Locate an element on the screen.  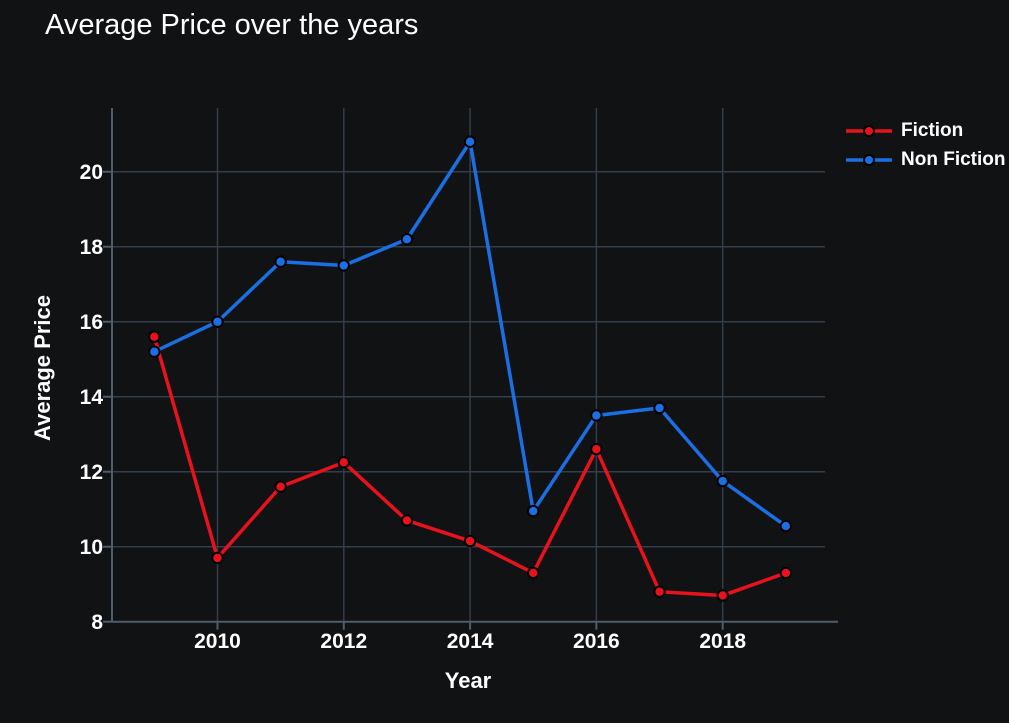
y-tick-label: 12 is located at coordinates (91, 472).